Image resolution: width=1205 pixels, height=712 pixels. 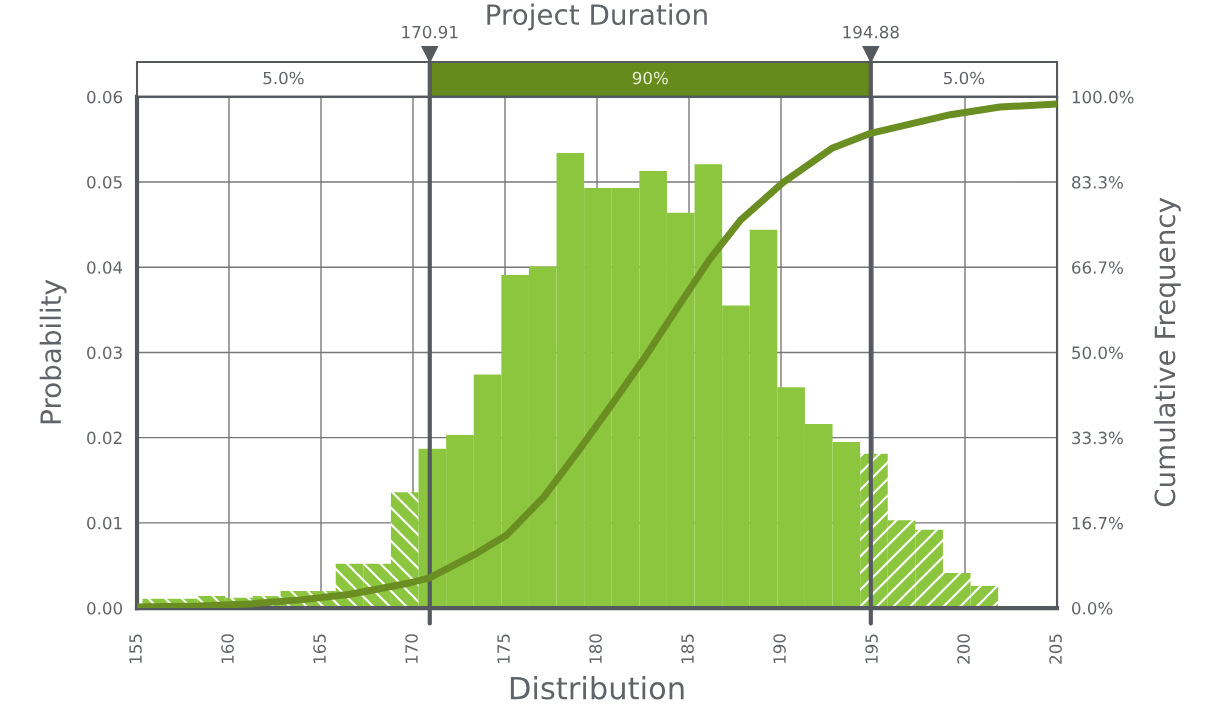 What do you see at coordinates (595, 649) in the screenshot?
I see `x-tick-label: 180` at bounding box center [595, 649].